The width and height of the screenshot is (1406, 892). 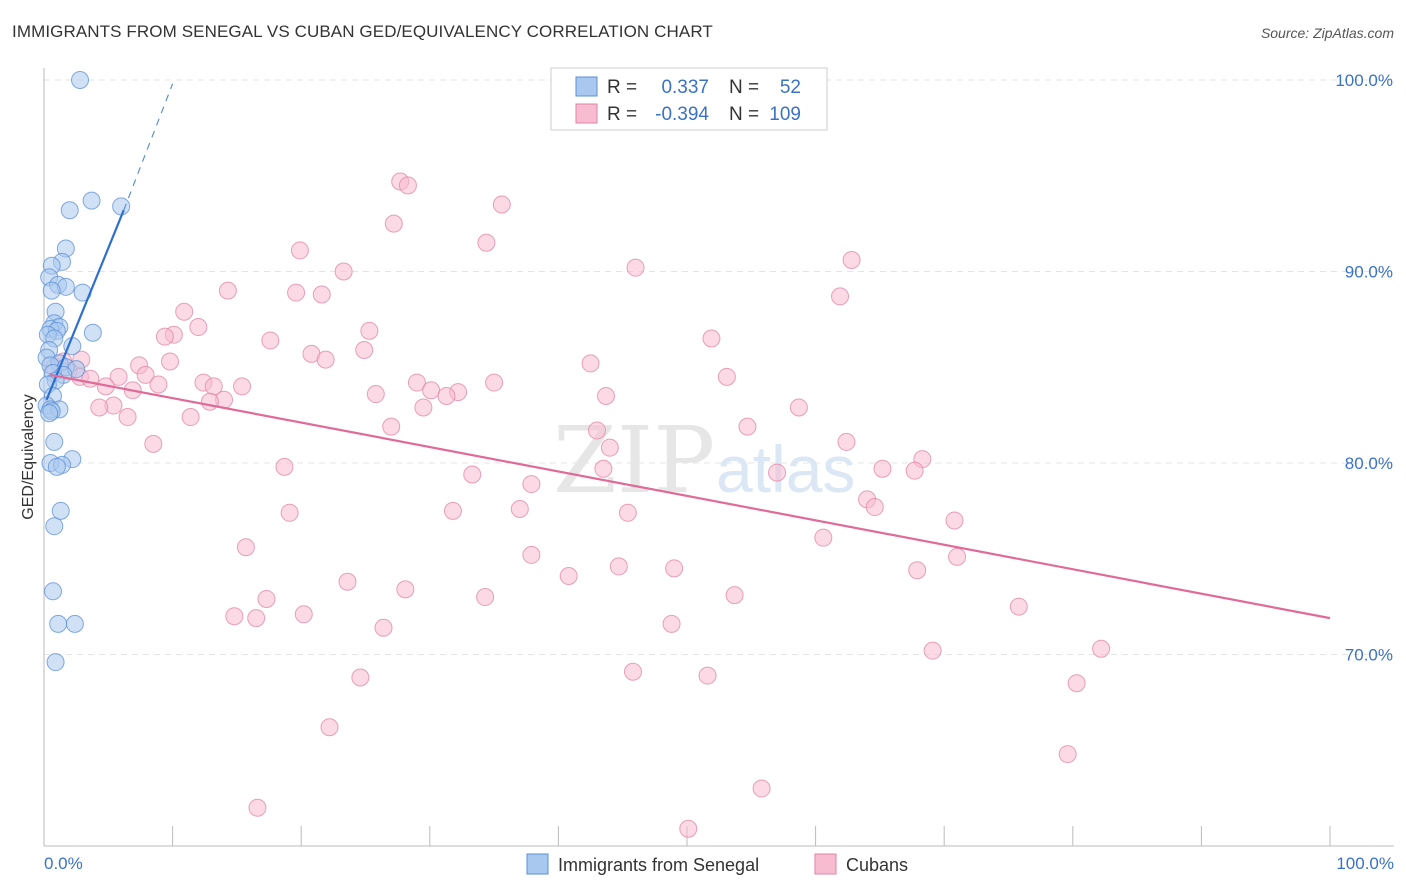 I want to click on legend-n-value-senegal: 52, so click(x=790, y=87).